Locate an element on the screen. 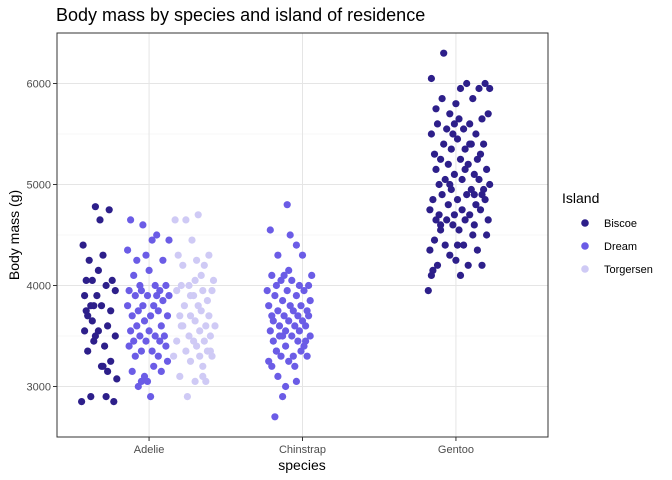 This screenshot has width=672, height=480. legend-label-dream: Dream is located at coordinates (620, 247).